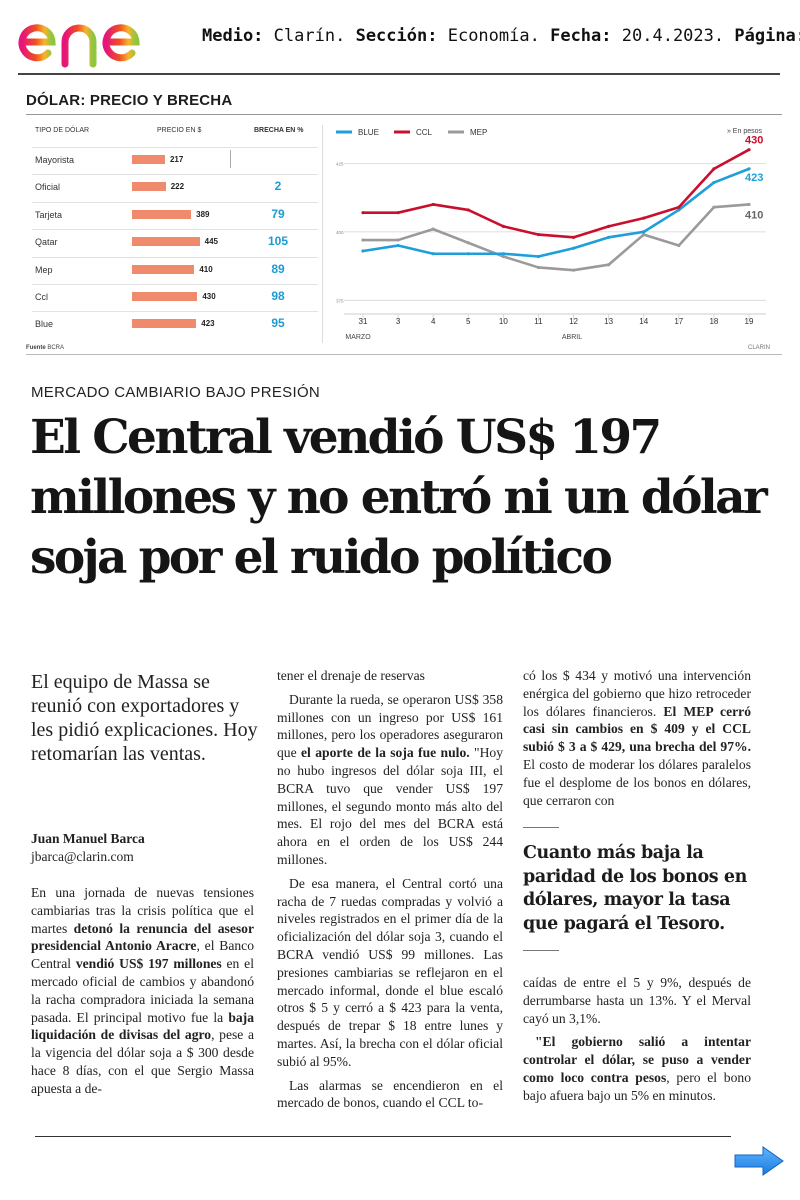 The width and height of the screenshot is (800, 1200). I want to click on dollar-type-label: Oficial, so click(48, 187).